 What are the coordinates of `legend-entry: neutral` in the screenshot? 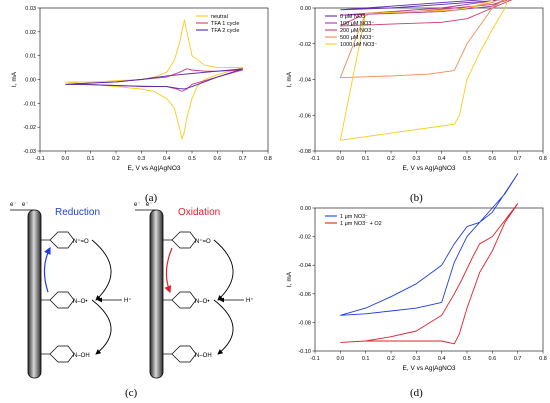 It's located at (219, 17).